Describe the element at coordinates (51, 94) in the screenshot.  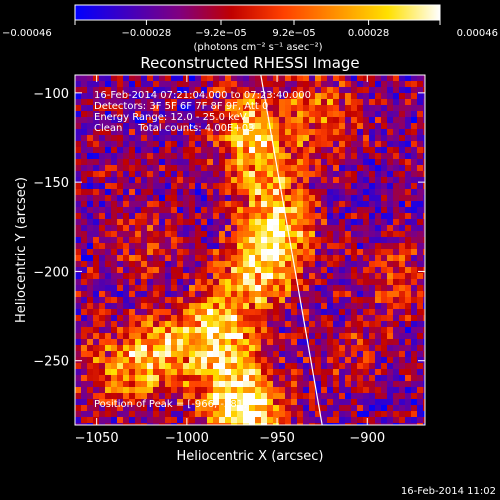
I see `y-tick-label: −100` at that location.